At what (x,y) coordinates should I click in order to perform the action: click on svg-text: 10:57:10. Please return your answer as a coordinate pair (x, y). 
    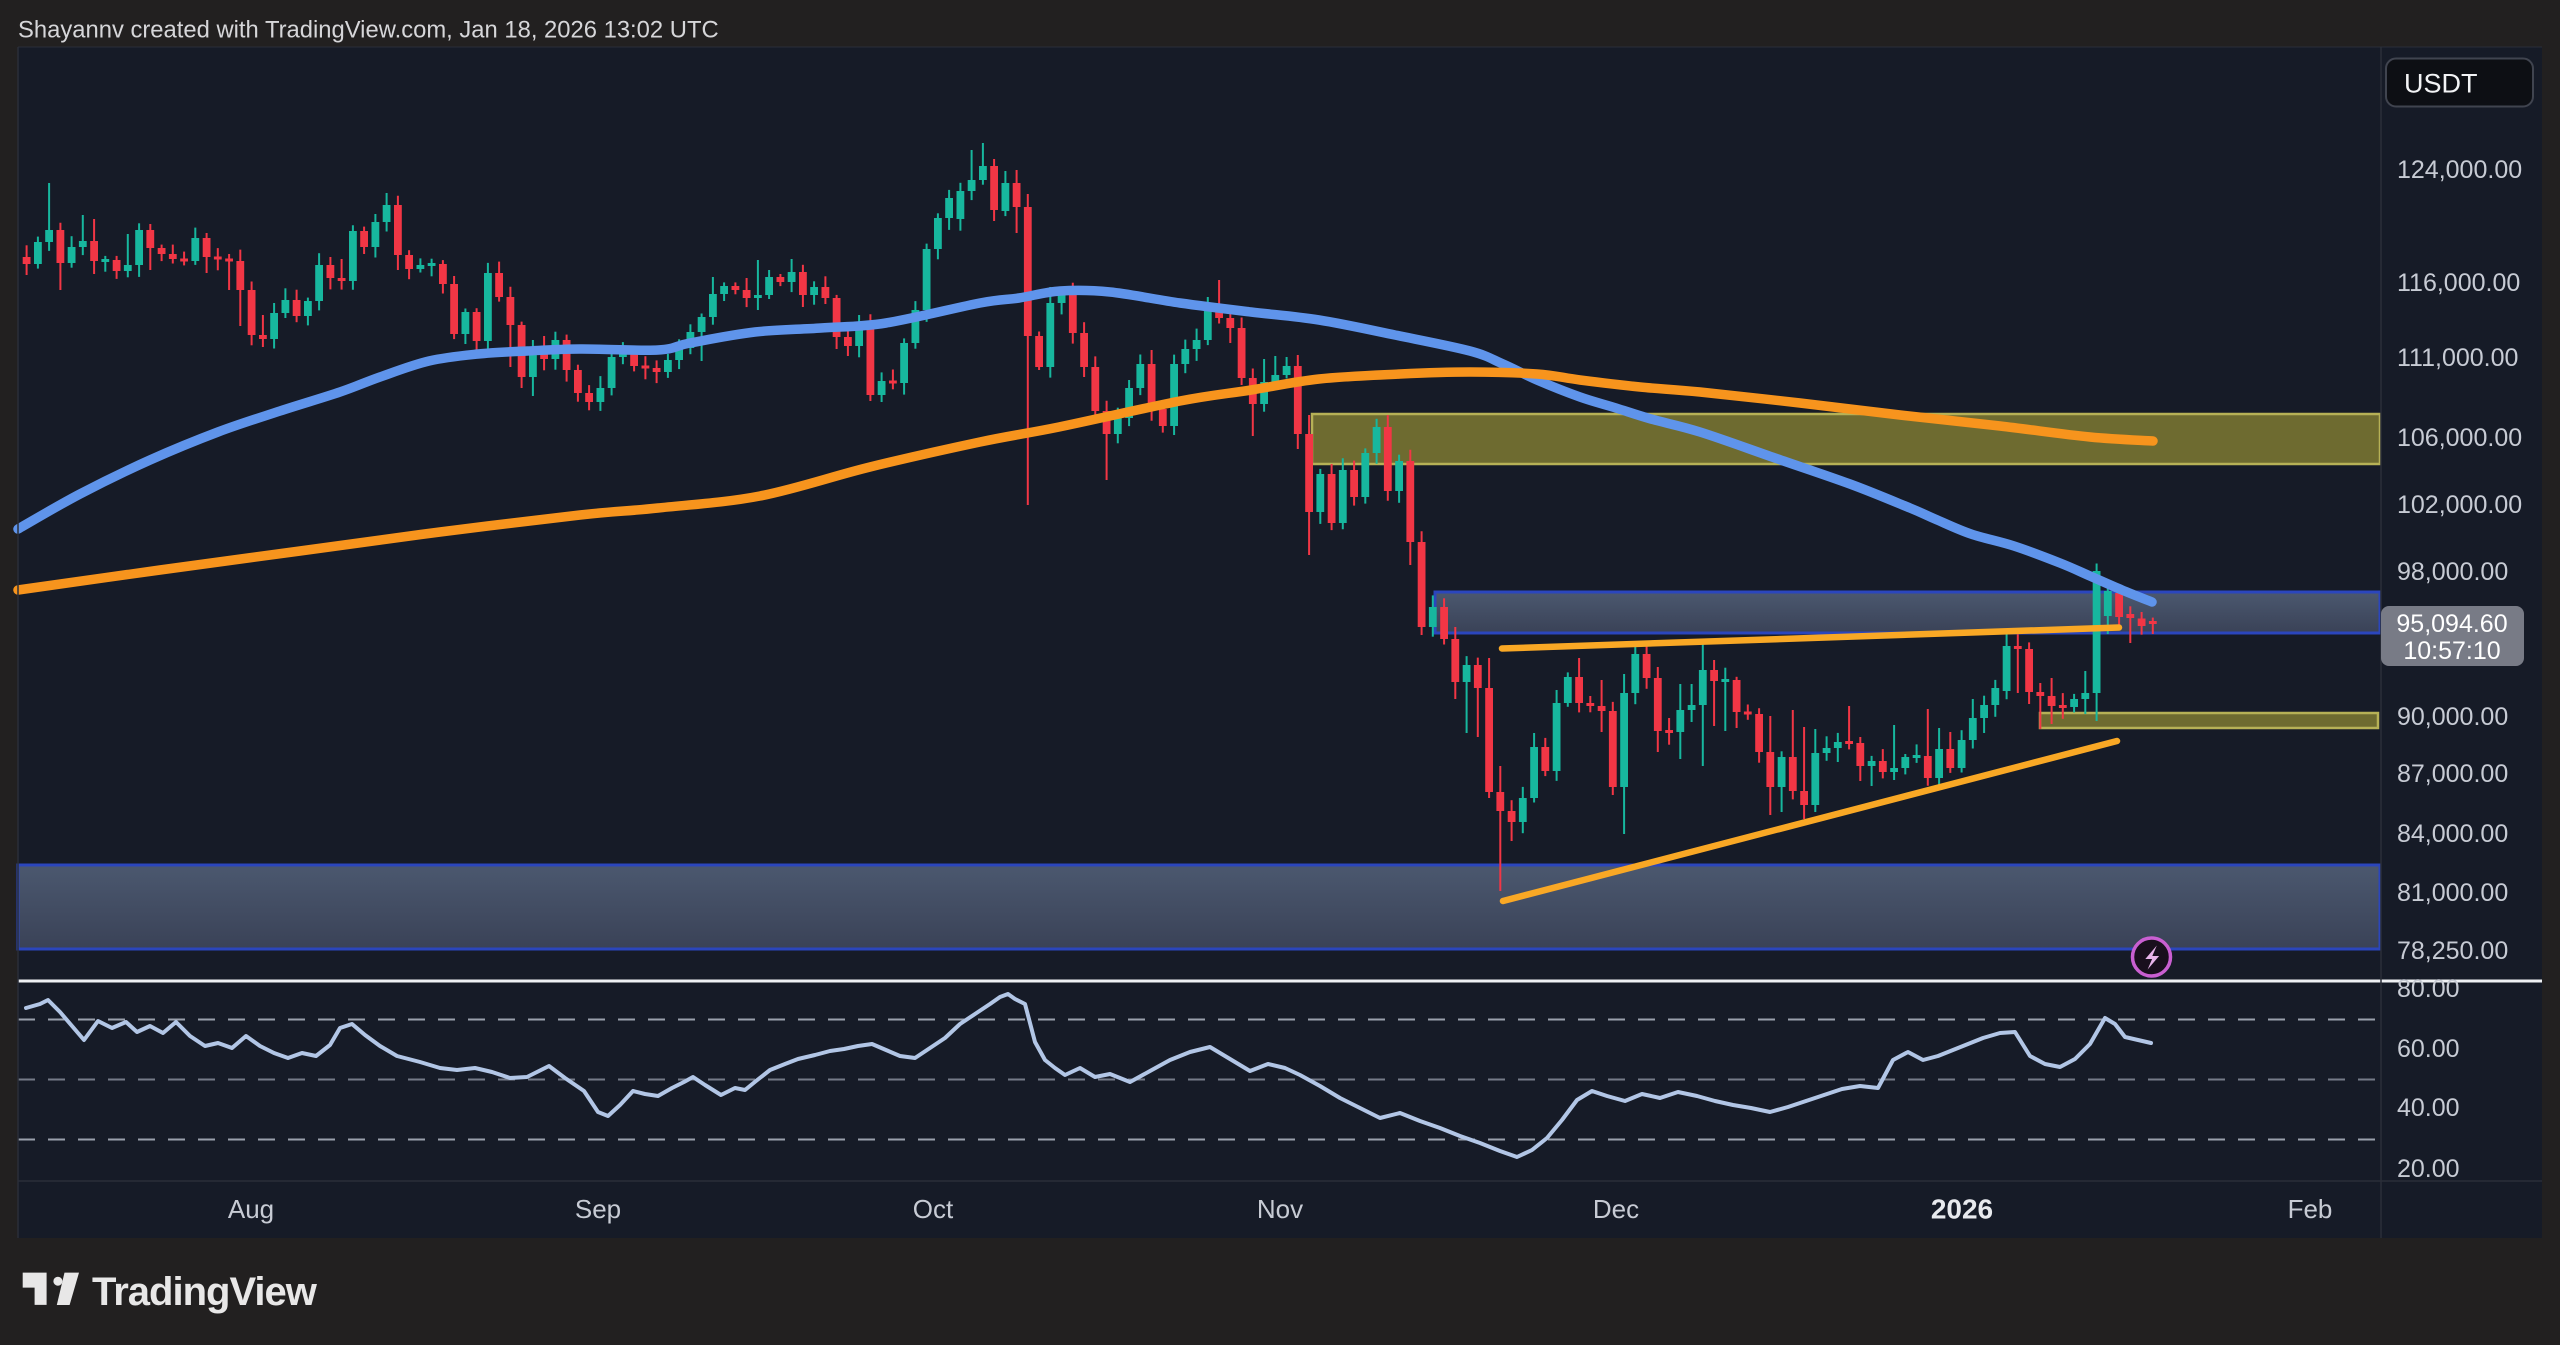
    Looking at the image, I should click on (2451, 651).